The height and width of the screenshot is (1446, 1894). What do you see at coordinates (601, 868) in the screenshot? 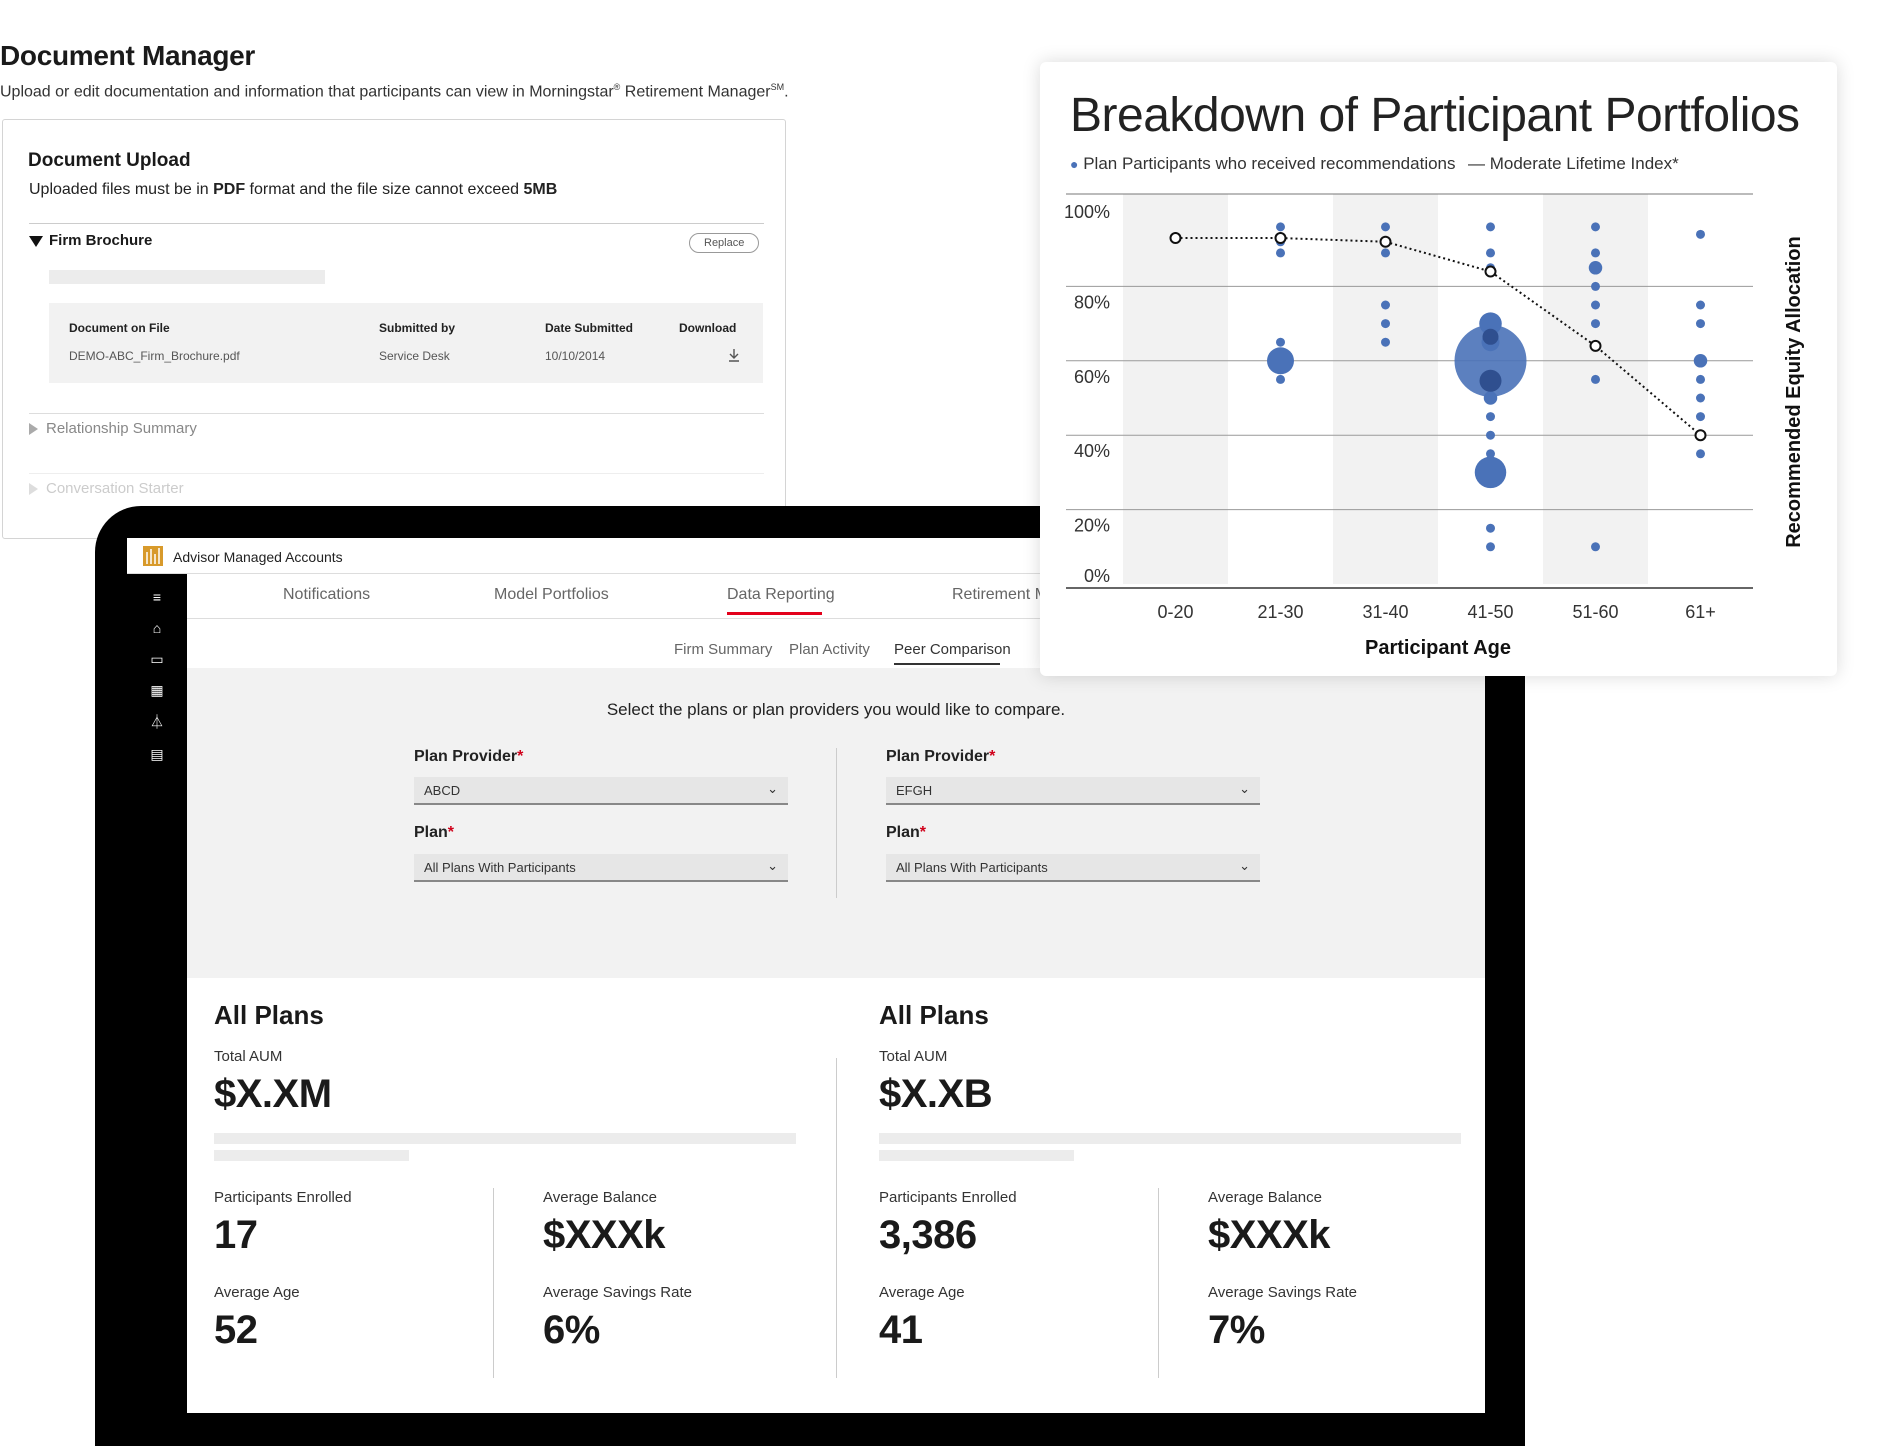
I see `left-plan-select: All Plans With Participants ⌄` at bounding box center [601, 868].